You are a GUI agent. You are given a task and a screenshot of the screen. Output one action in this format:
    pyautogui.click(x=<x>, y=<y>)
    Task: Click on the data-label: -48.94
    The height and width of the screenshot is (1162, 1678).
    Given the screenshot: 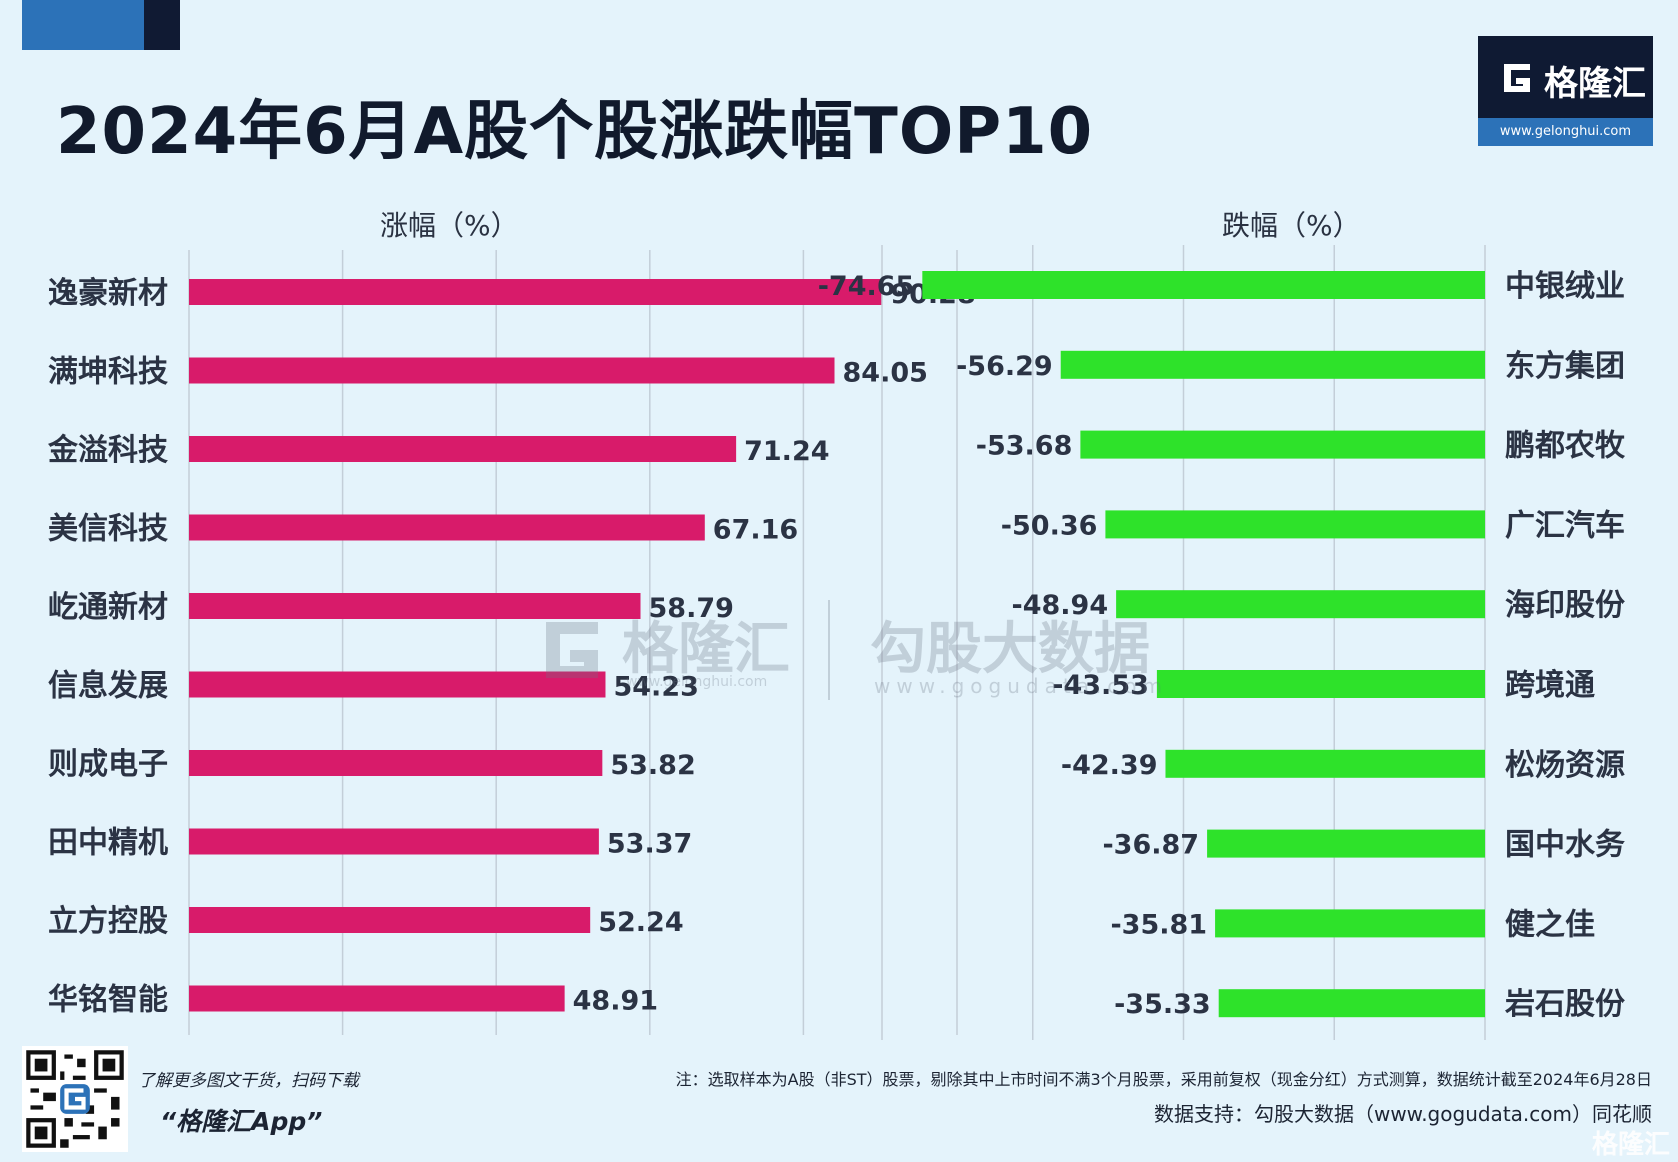 What is the action you would take?
    pyautogui.click(x=1060, y=605)
    